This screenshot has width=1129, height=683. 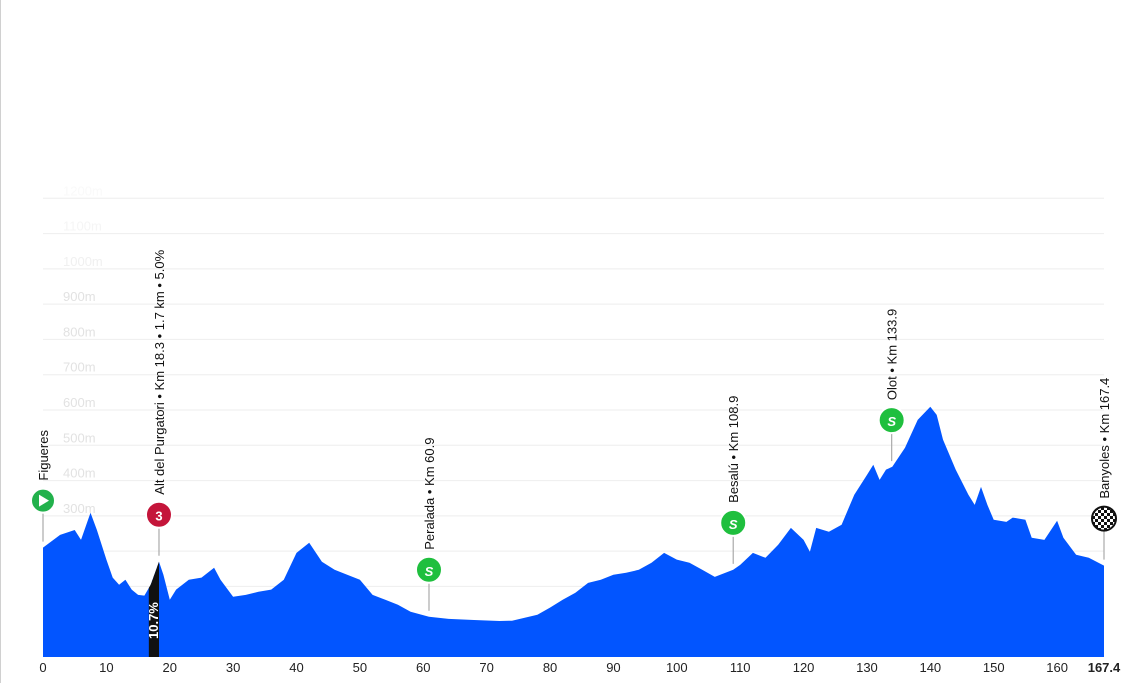 I want to click on x-tick-label: 120, so click(x=804, y=667).